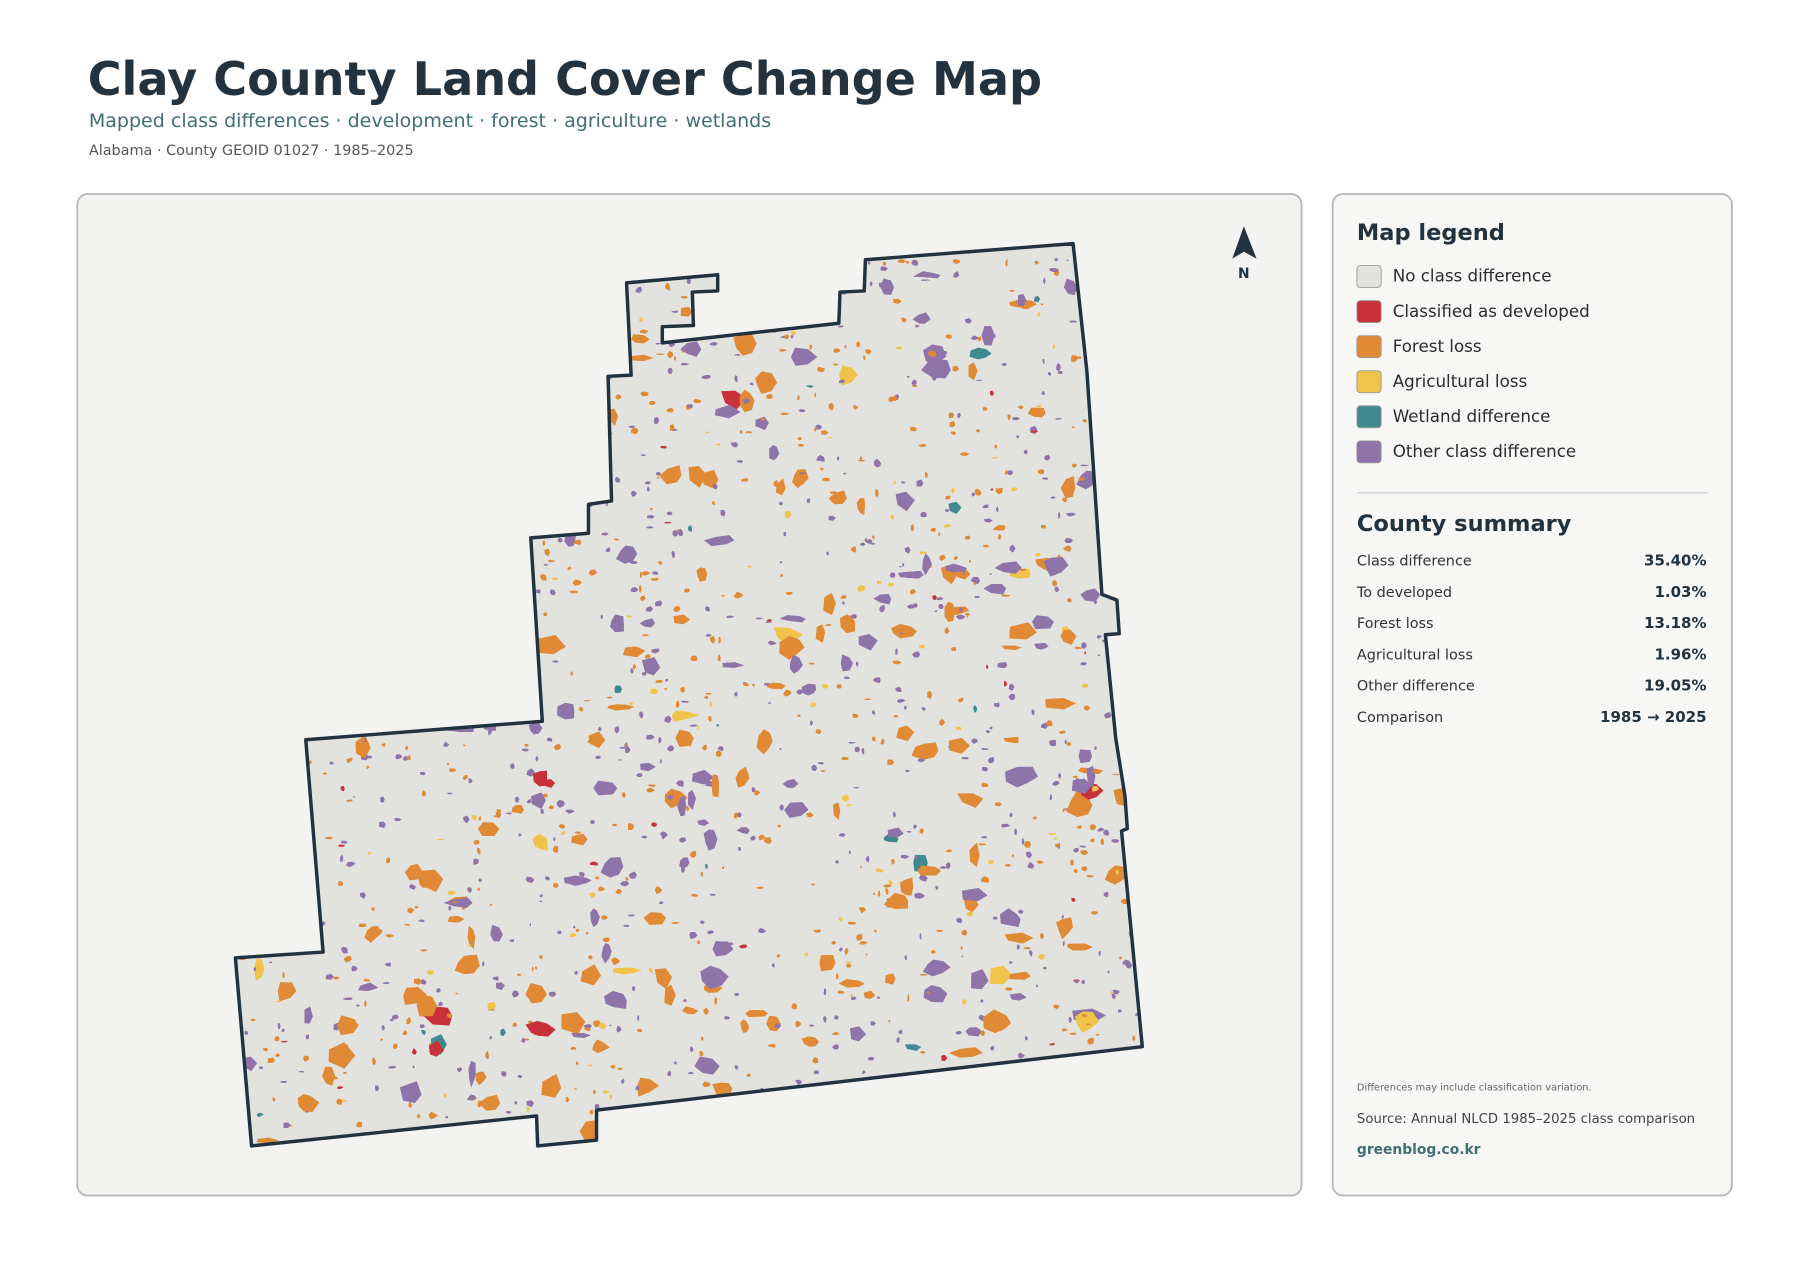 This screenshot has width=1800, height=1273. Describe the element at coordinates (1437, 346) in the screenshot. I see `legend-label: Forest loss` at that location.